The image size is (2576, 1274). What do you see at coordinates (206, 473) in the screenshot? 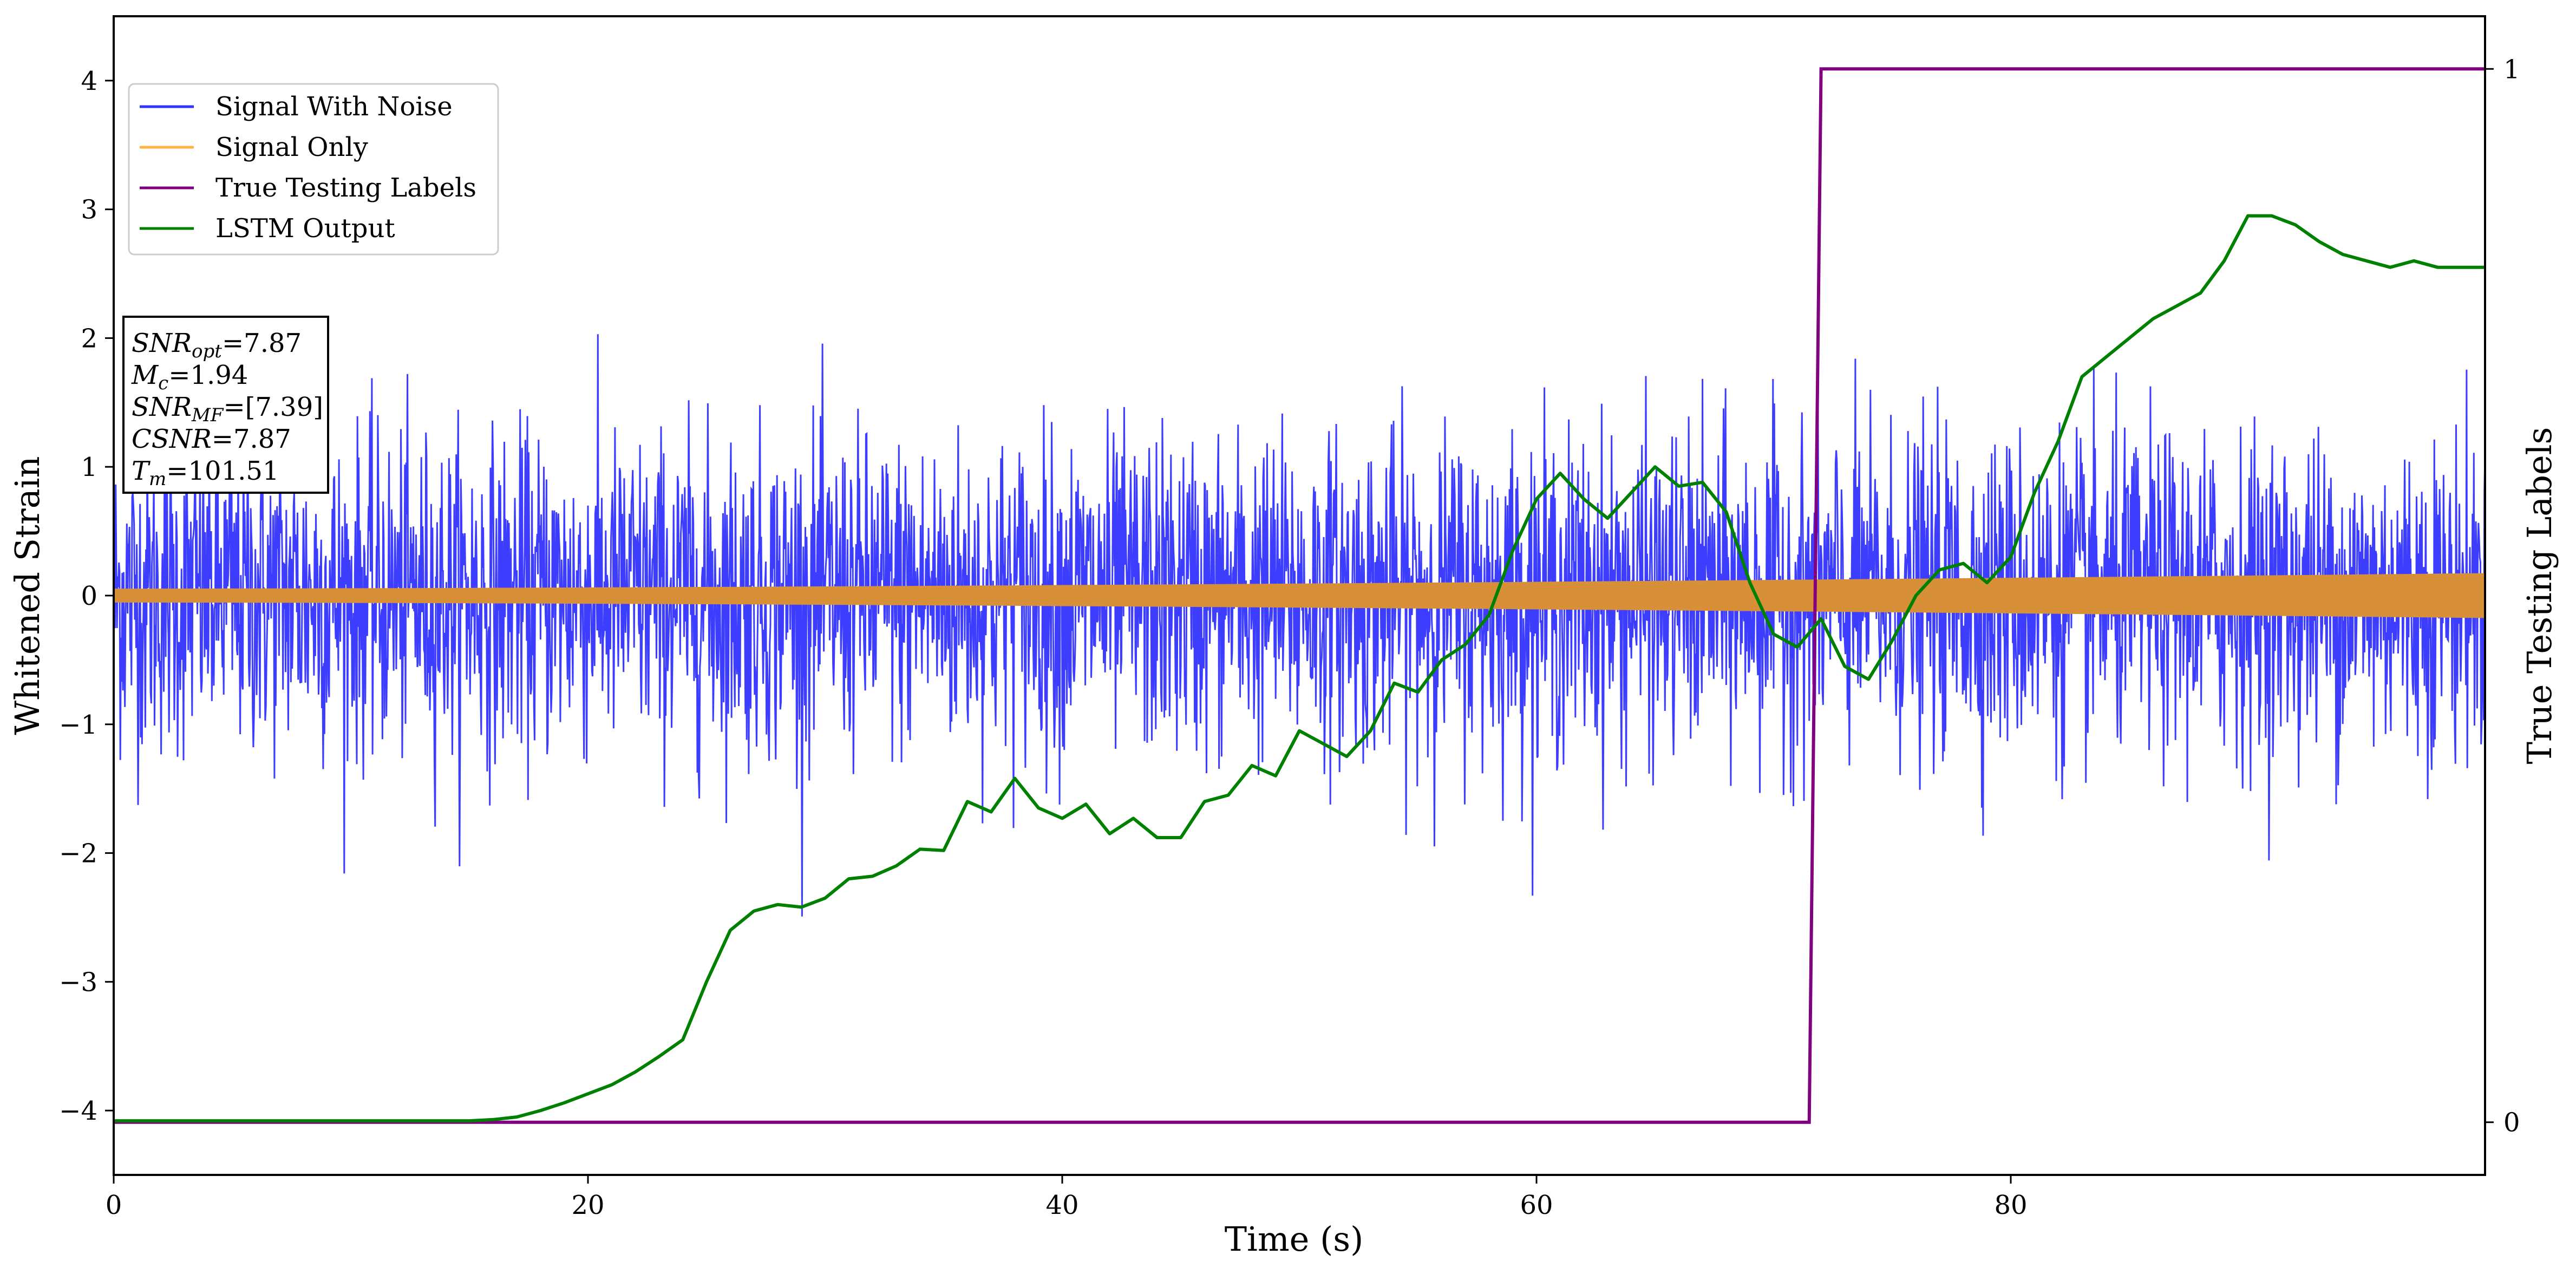
I see `annotation-line: Tm=101.51` at bounding box center [206, 473].